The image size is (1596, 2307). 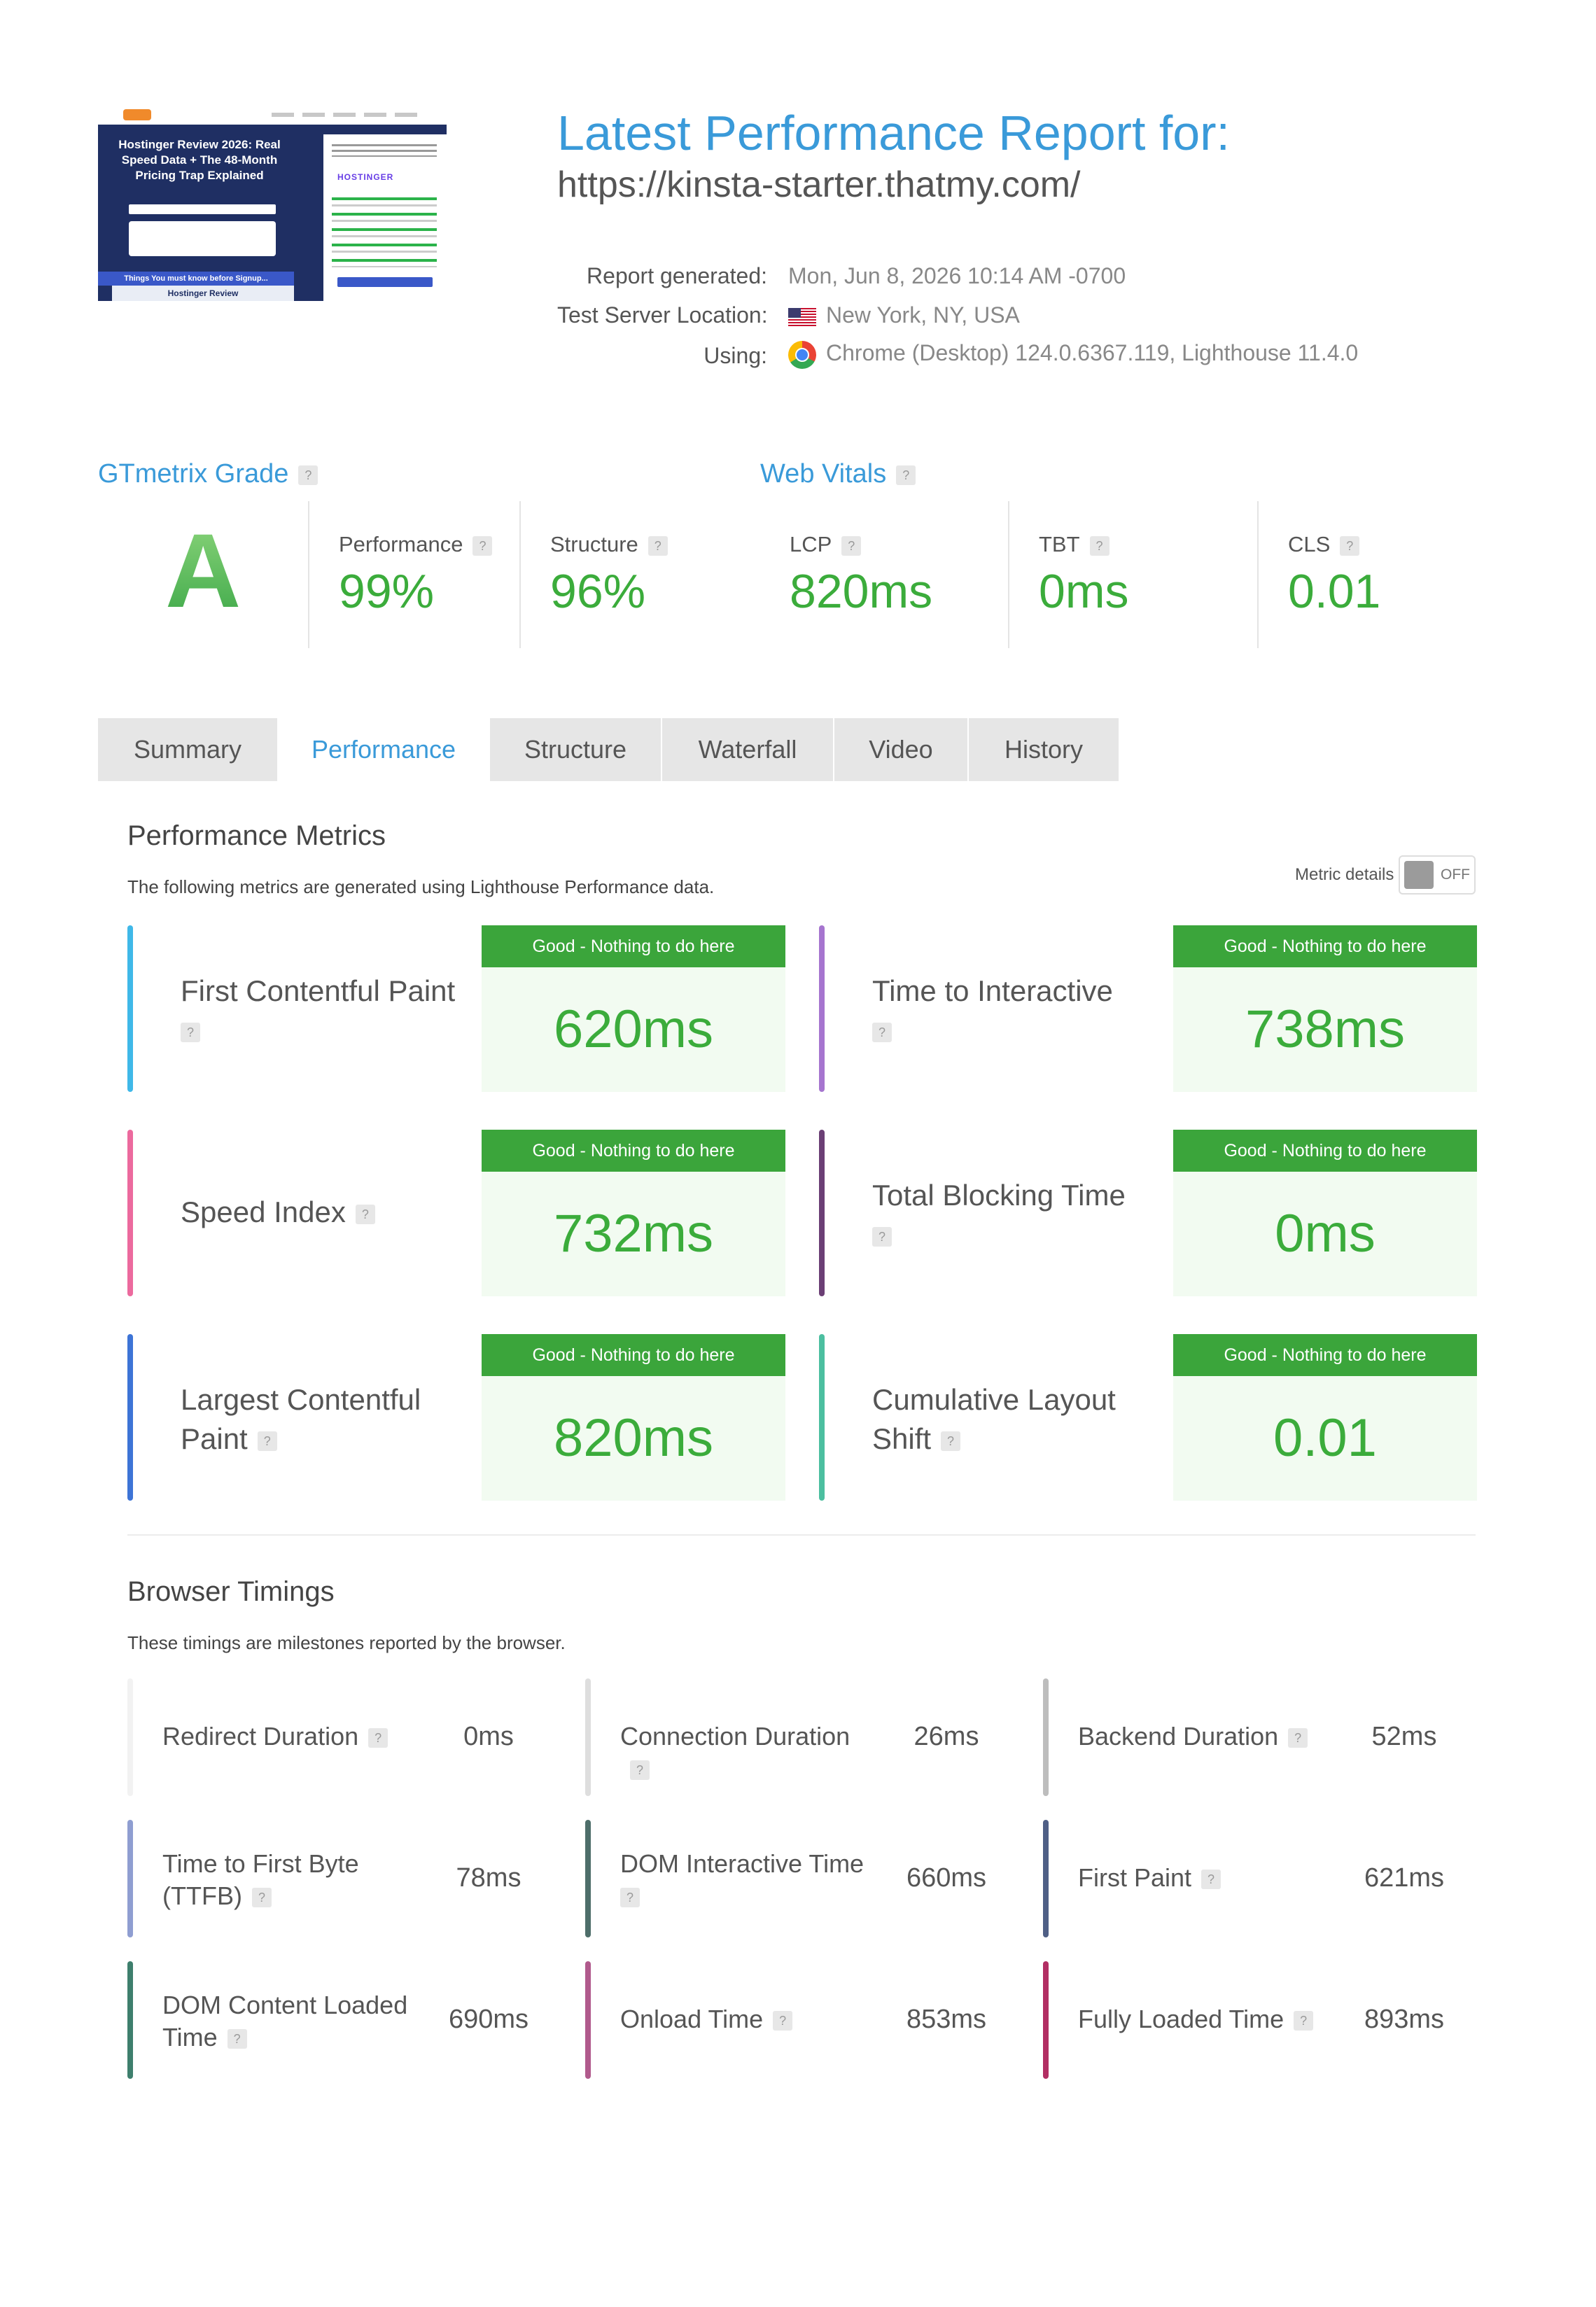 I want to click on timing-value: 853ms, so click(x=946, y=2019).